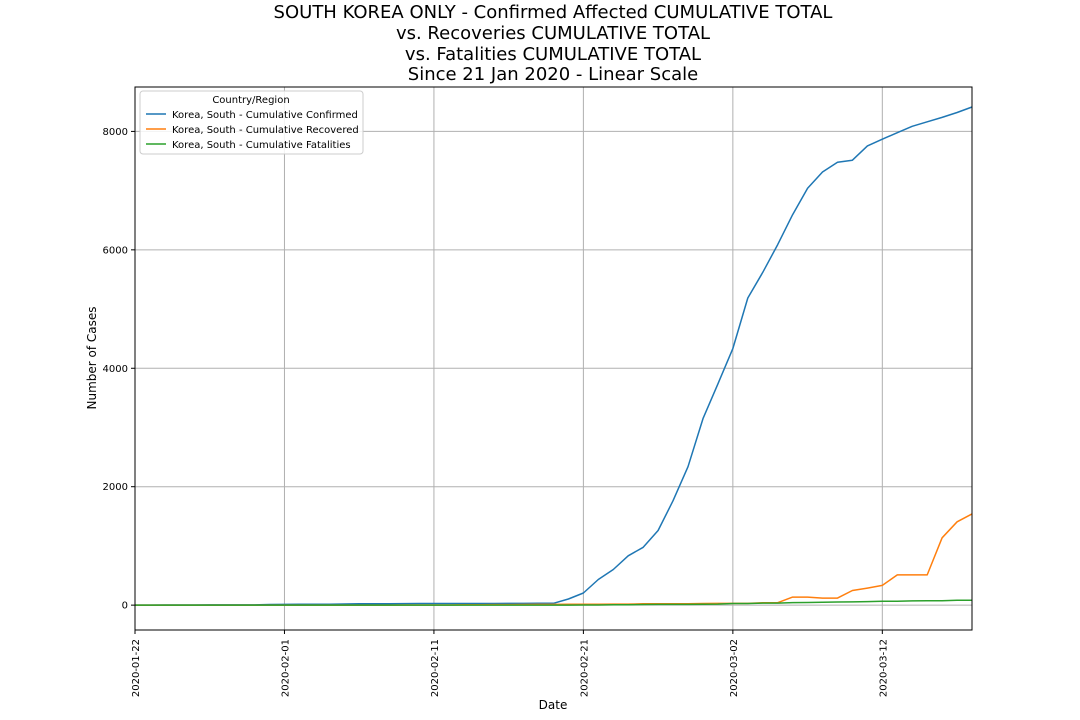  Describe the element at coordinates (553, 74) in the screenshot. I see `title-line-4: Since 21 Jan 2020 - Linear Scale` at that location.